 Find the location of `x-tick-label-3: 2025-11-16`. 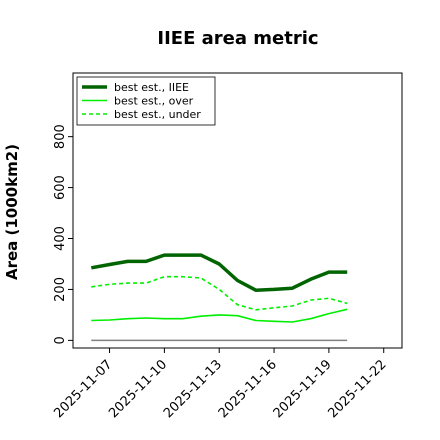

x-tick-label-3: 2025-11-16 is located at coordinates (248, 389).